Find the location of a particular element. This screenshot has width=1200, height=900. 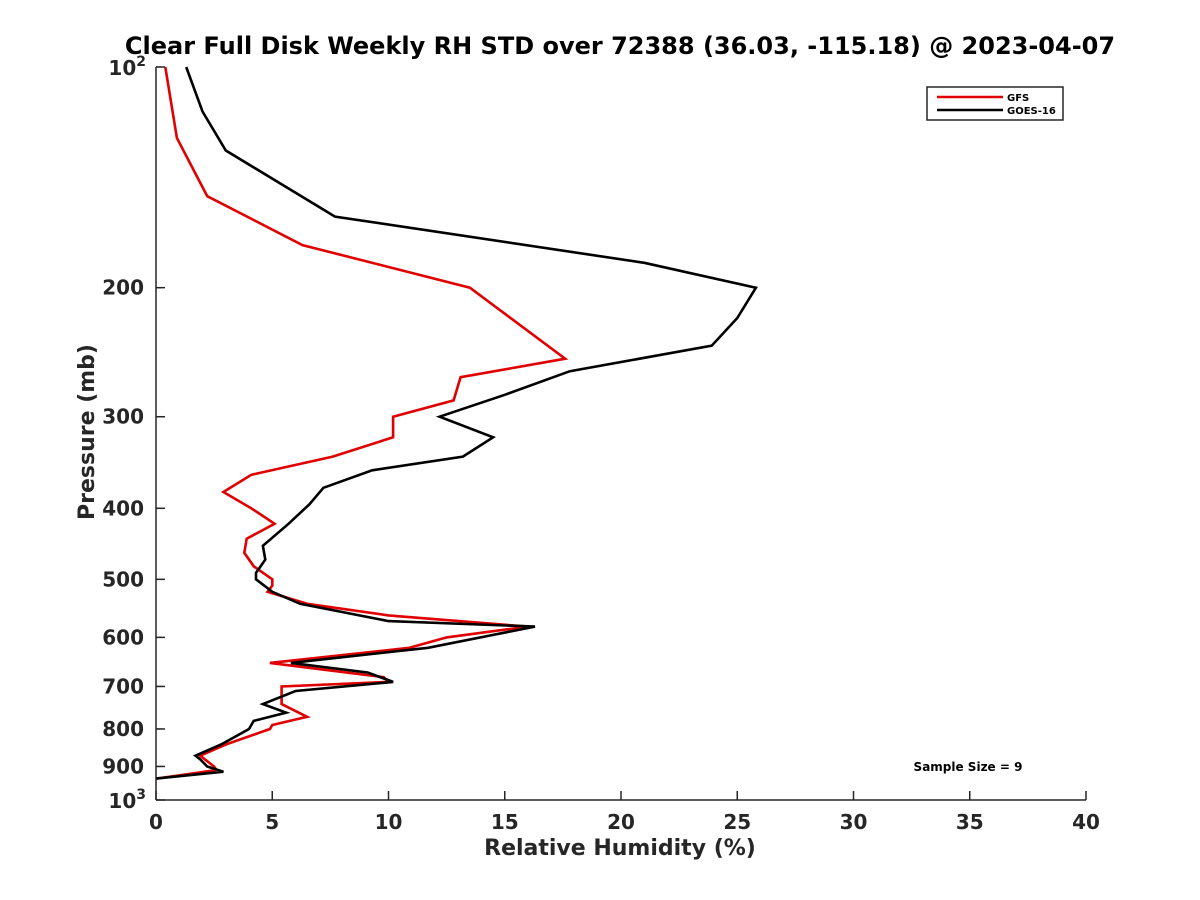

legend-box is located at coordinates (995, 103).